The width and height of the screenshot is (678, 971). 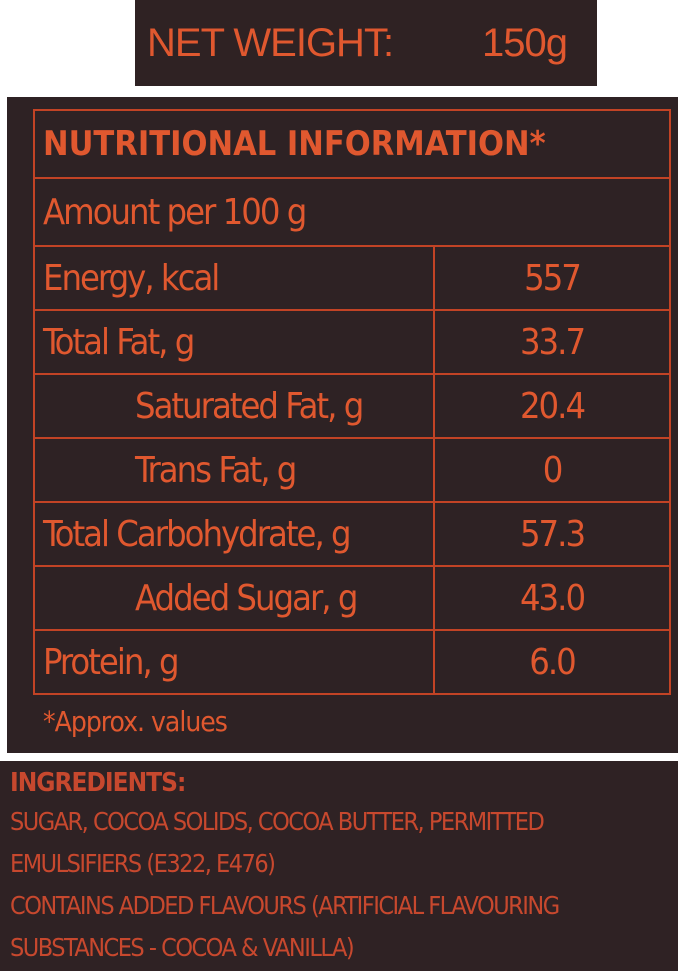 I want to click on table-row: Added Sugar, g 43.0, so click(x=352, y=598).